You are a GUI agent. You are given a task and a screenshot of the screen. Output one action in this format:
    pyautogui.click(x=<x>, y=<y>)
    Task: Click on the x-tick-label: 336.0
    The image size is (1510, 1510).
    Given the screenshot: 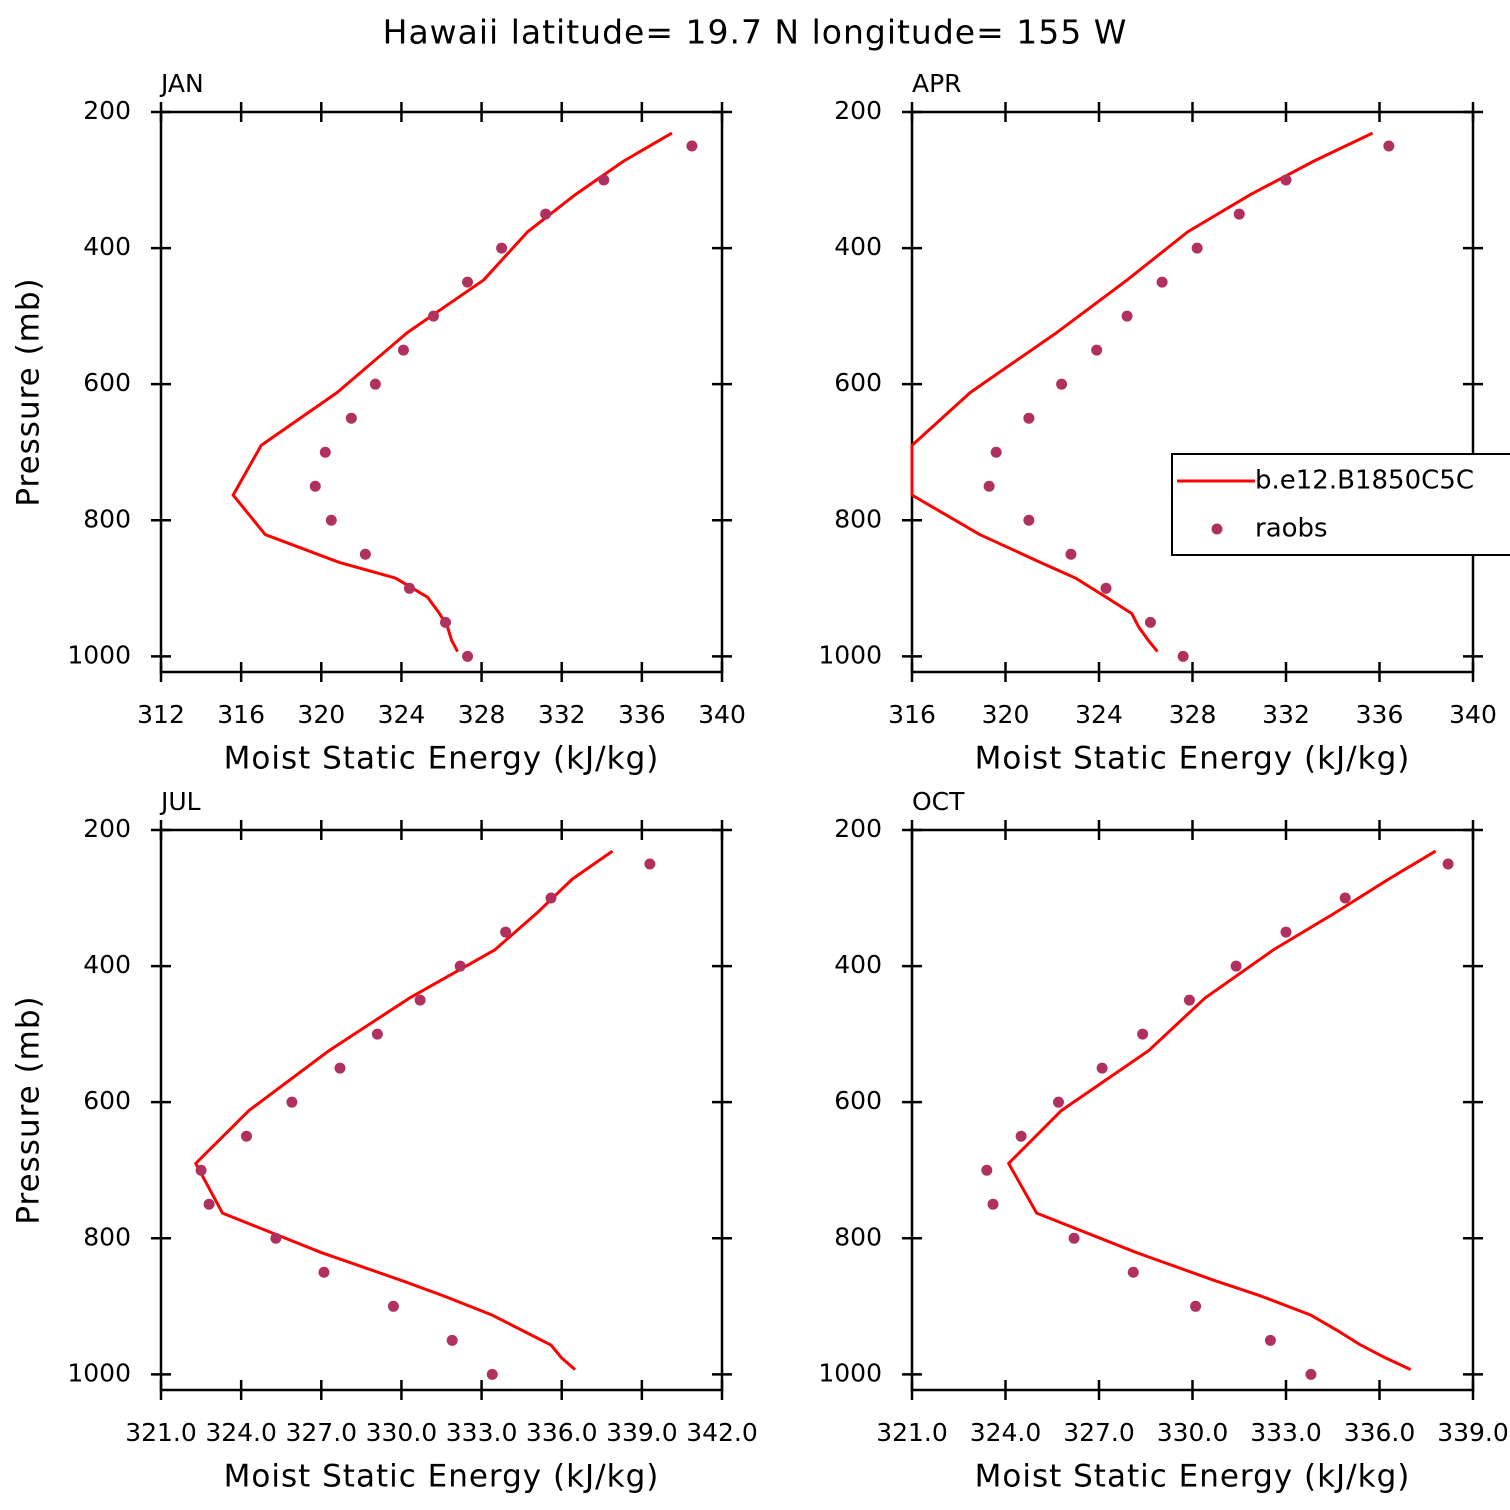 What is the action you would take?
    pyautogui.click(x=562, y=1432)
    